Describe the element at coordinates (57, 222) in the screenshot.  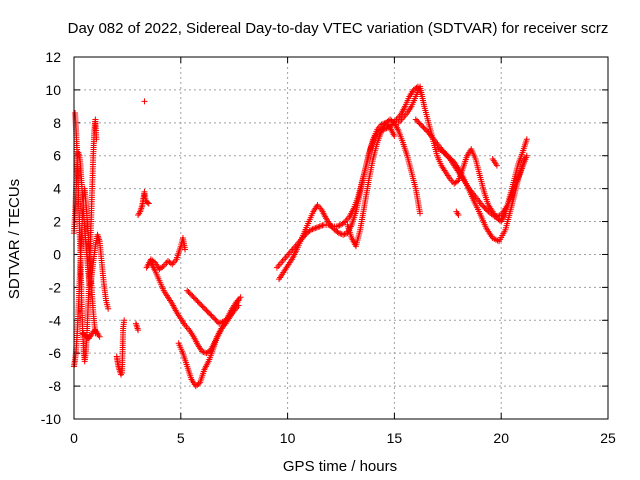
I see `y-tick-label: 2` at that location.